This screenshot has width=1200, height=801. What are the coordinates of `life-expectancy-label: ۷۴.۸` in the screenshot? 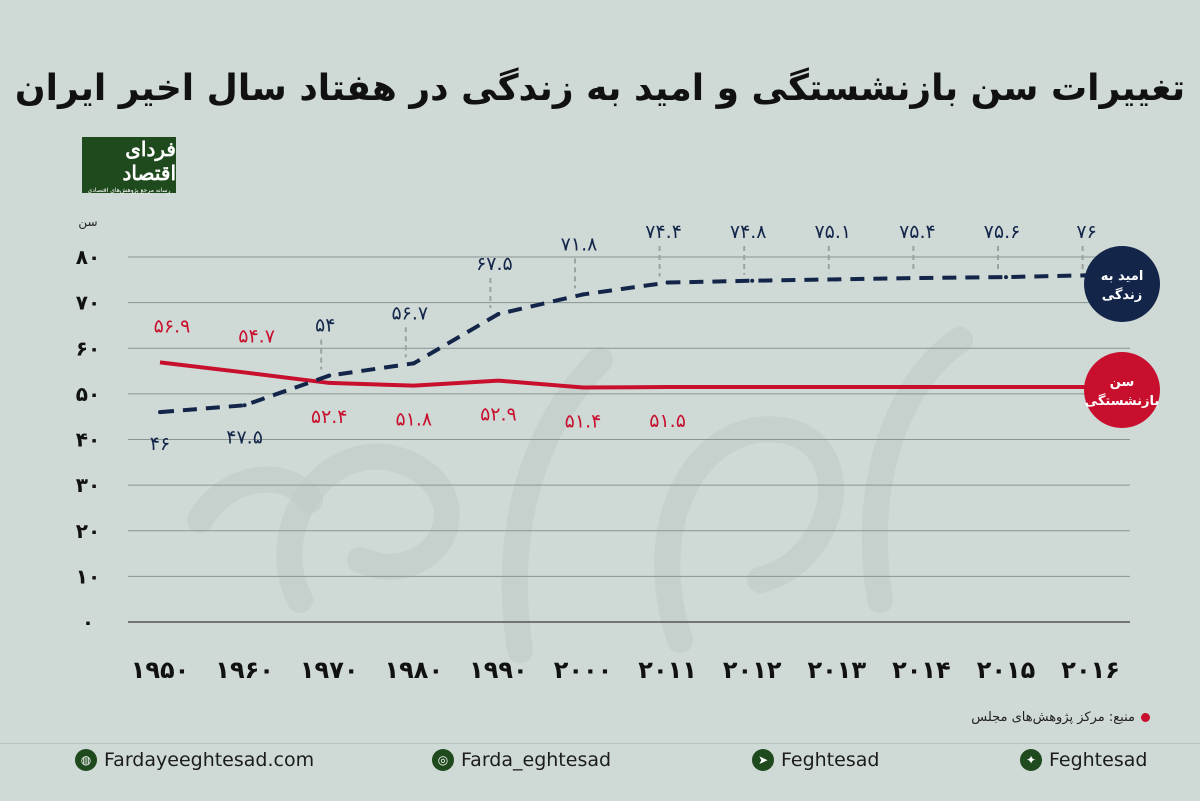 It's located at (748, 232).